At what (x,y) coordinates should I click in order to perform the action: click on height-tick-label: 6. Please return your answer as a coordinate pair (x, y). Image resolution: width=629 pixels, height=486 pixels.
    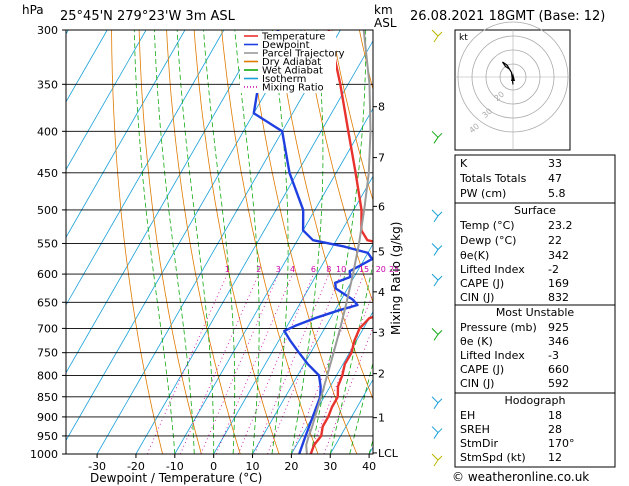
    Looking at the image, I should click on (381, 206).